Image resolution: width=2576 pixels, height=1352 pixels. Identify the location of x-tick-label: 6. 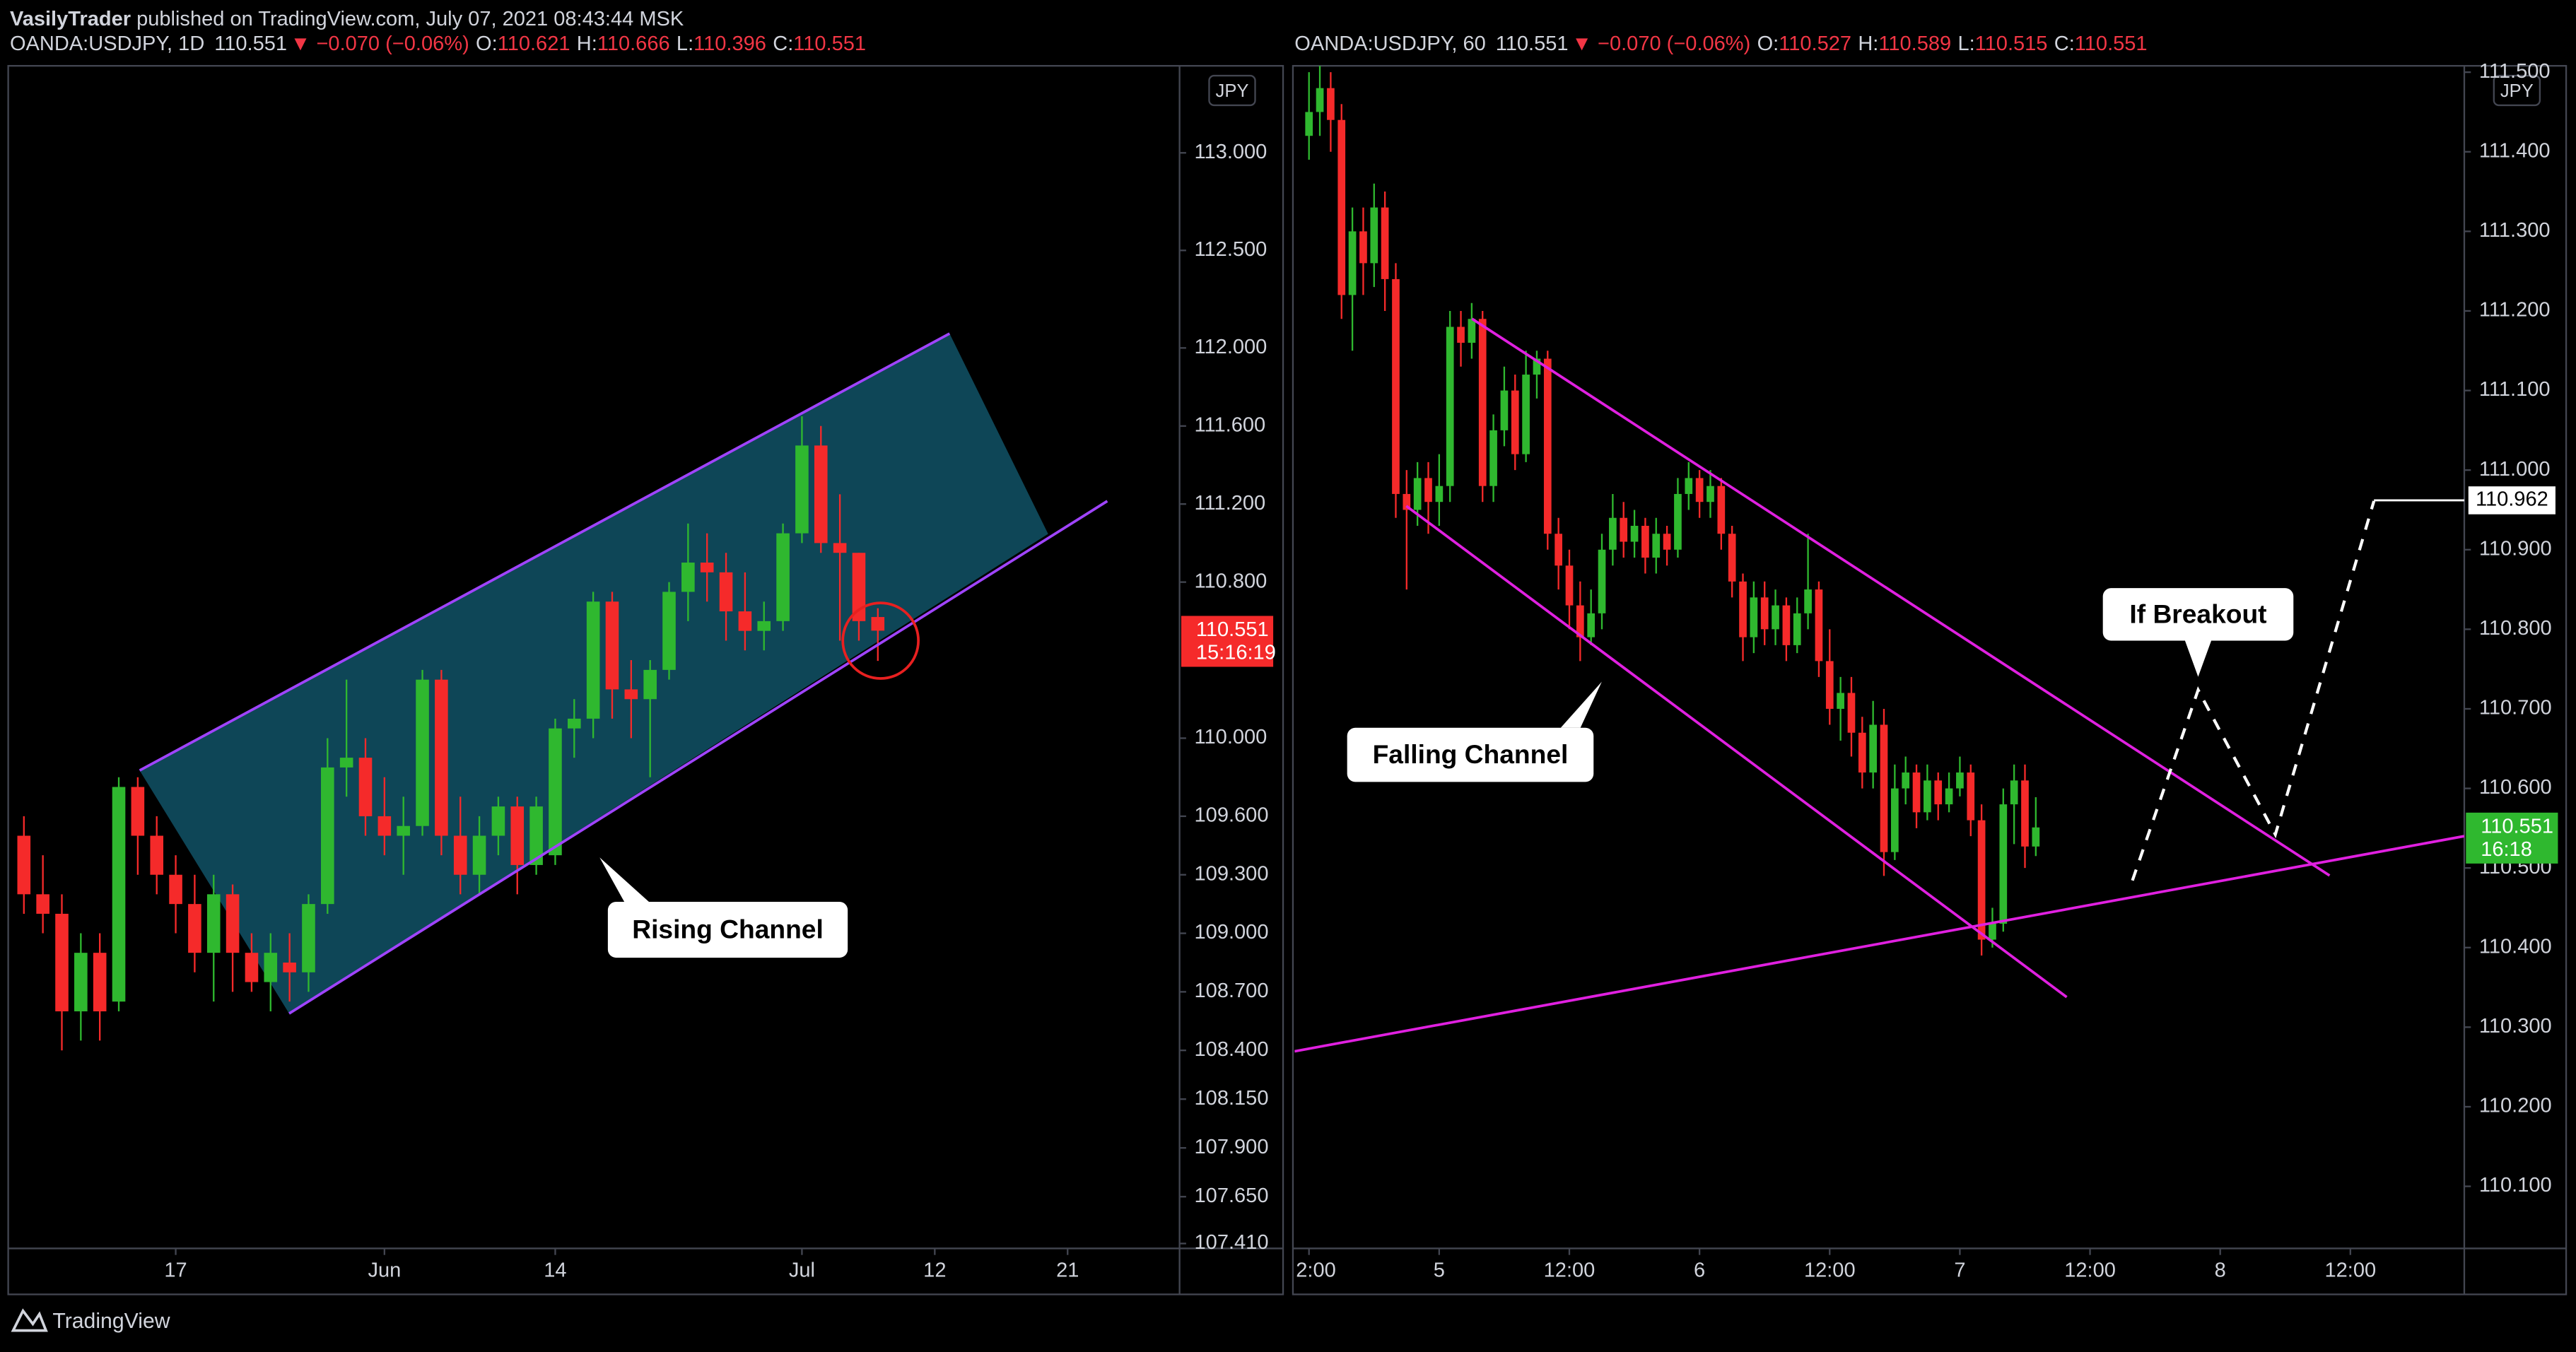
(1699, 1270).